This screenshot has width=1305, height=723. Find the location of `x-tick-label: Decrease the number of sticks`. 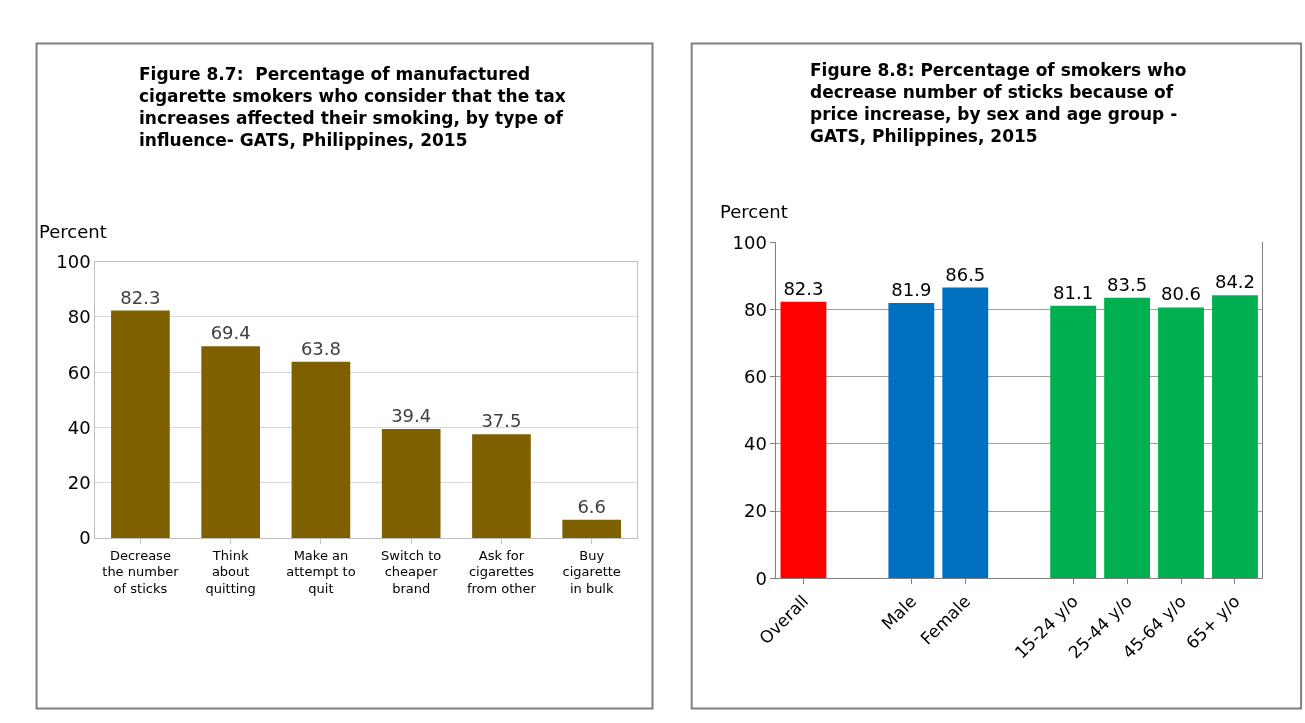

x-tick-label: Decrease the number of sticks is located at coordinates (141, 572).